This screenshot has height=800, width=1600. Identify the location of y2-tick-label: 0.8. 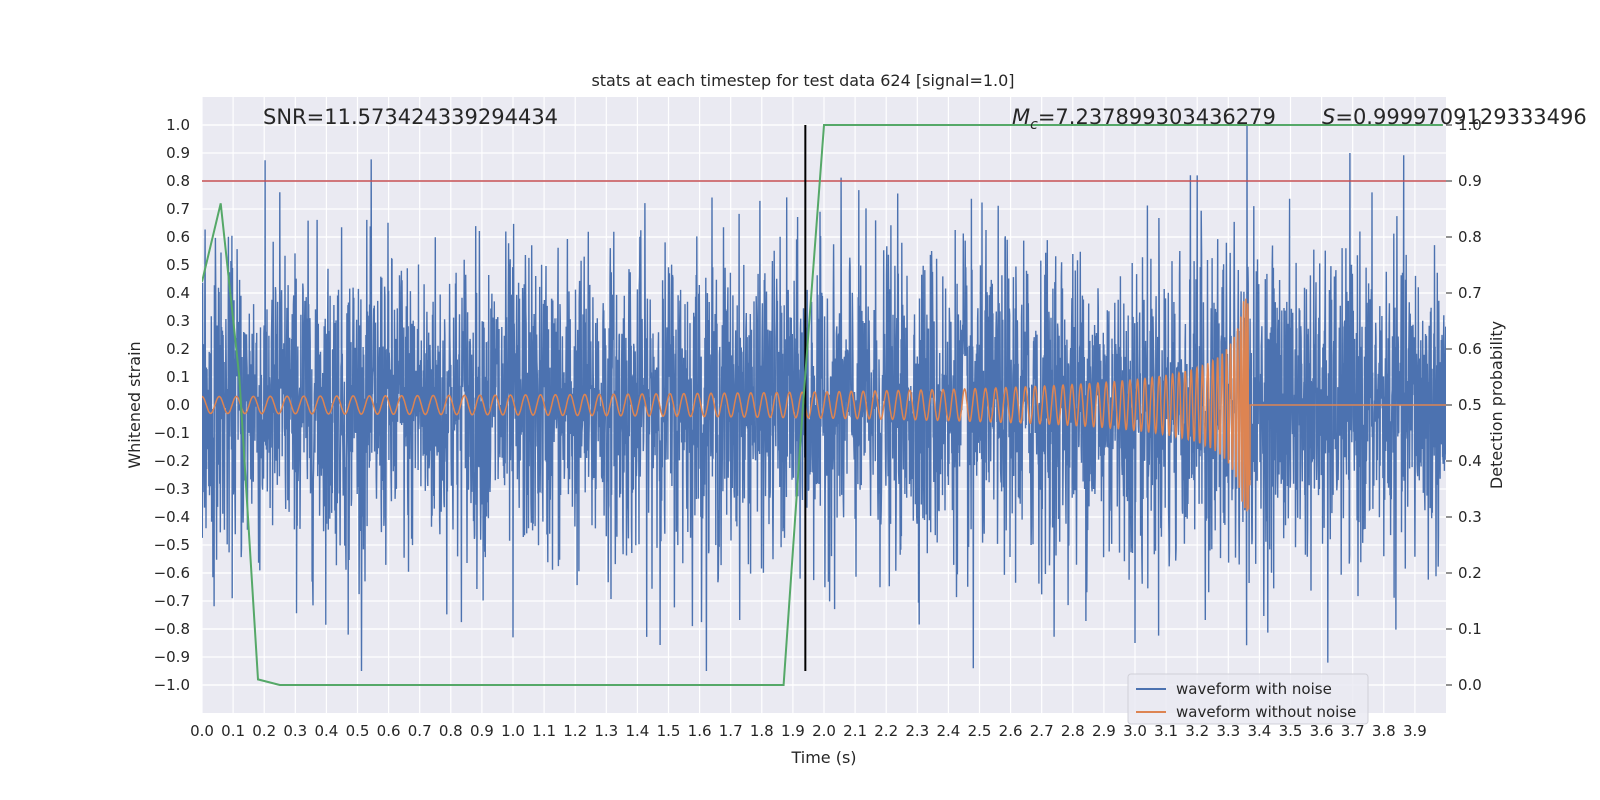
(1470, 237).